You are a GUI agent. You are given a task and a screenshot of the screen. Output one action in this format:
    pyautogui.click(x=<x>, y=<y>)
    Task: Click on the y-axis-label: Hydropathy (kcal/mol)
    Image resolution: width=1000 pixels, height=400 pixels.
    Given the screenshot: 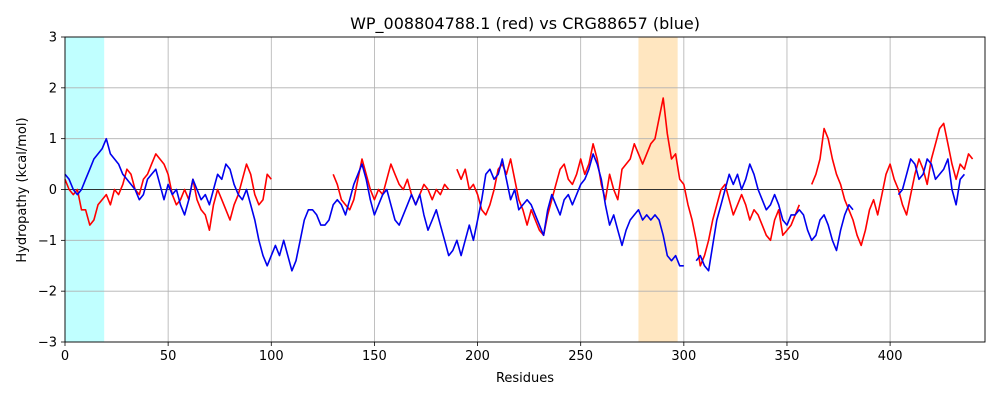 What is the action you would take?
    pyautogui.click(x=22, y=189)
    